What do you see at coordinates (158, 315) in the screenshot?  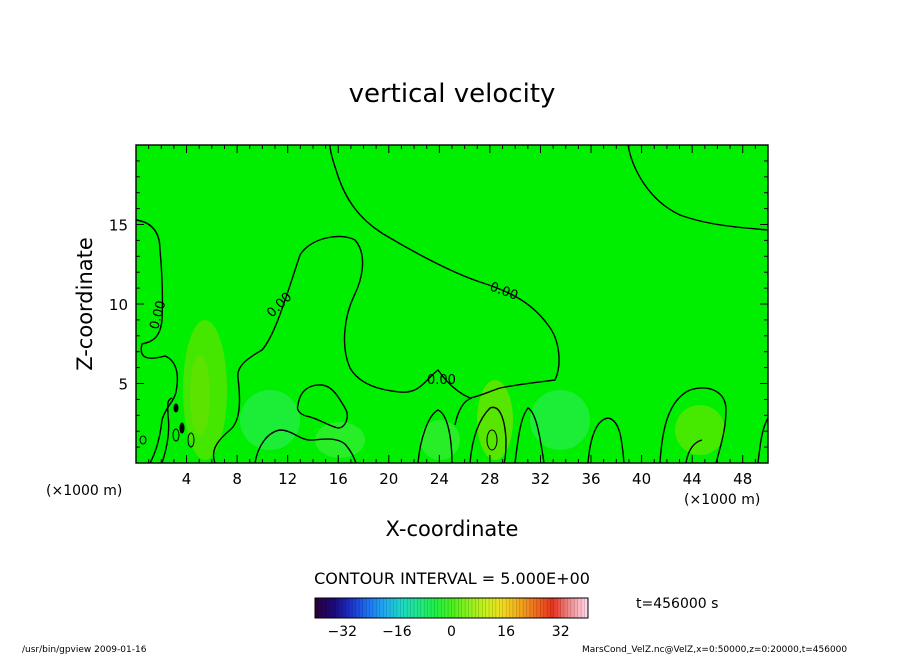 I see `contour-label-1: 0.00` at bounding box center [158, 315].